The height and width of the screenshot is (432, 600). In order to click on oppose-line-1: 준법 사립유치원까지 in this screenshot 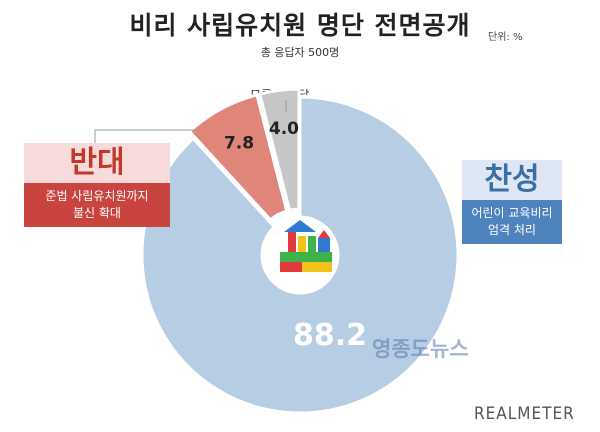, I will do `click(97, 196)`.